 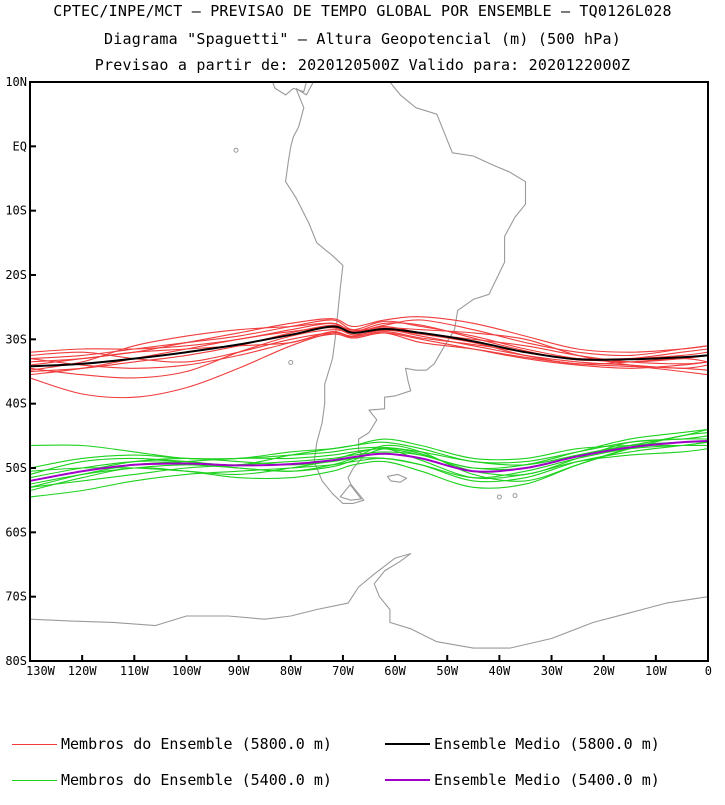 What do you see at coordinates (656, 671) in the screenshot?
I see `lon-tick-label-10W: 10W` at bounding box center [656, 671].